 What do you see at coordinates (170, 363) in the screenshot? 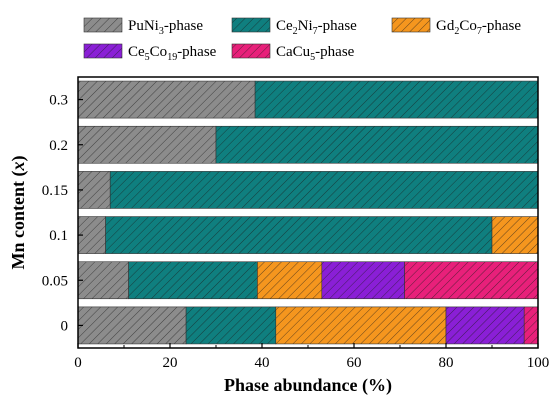
I see `x-tick-label: 20` at bounding box center [170, 363].